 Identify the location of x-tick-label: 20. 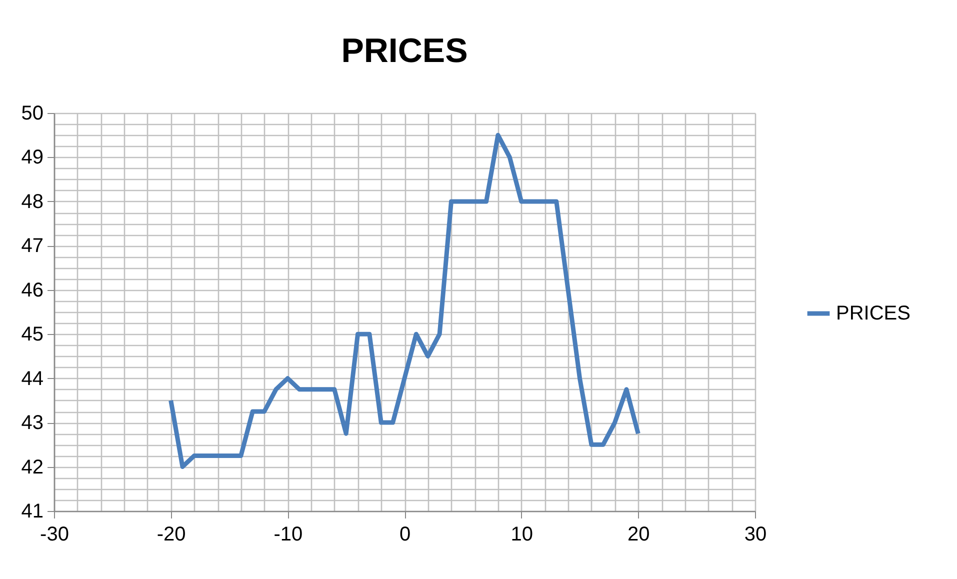
(639, 535).